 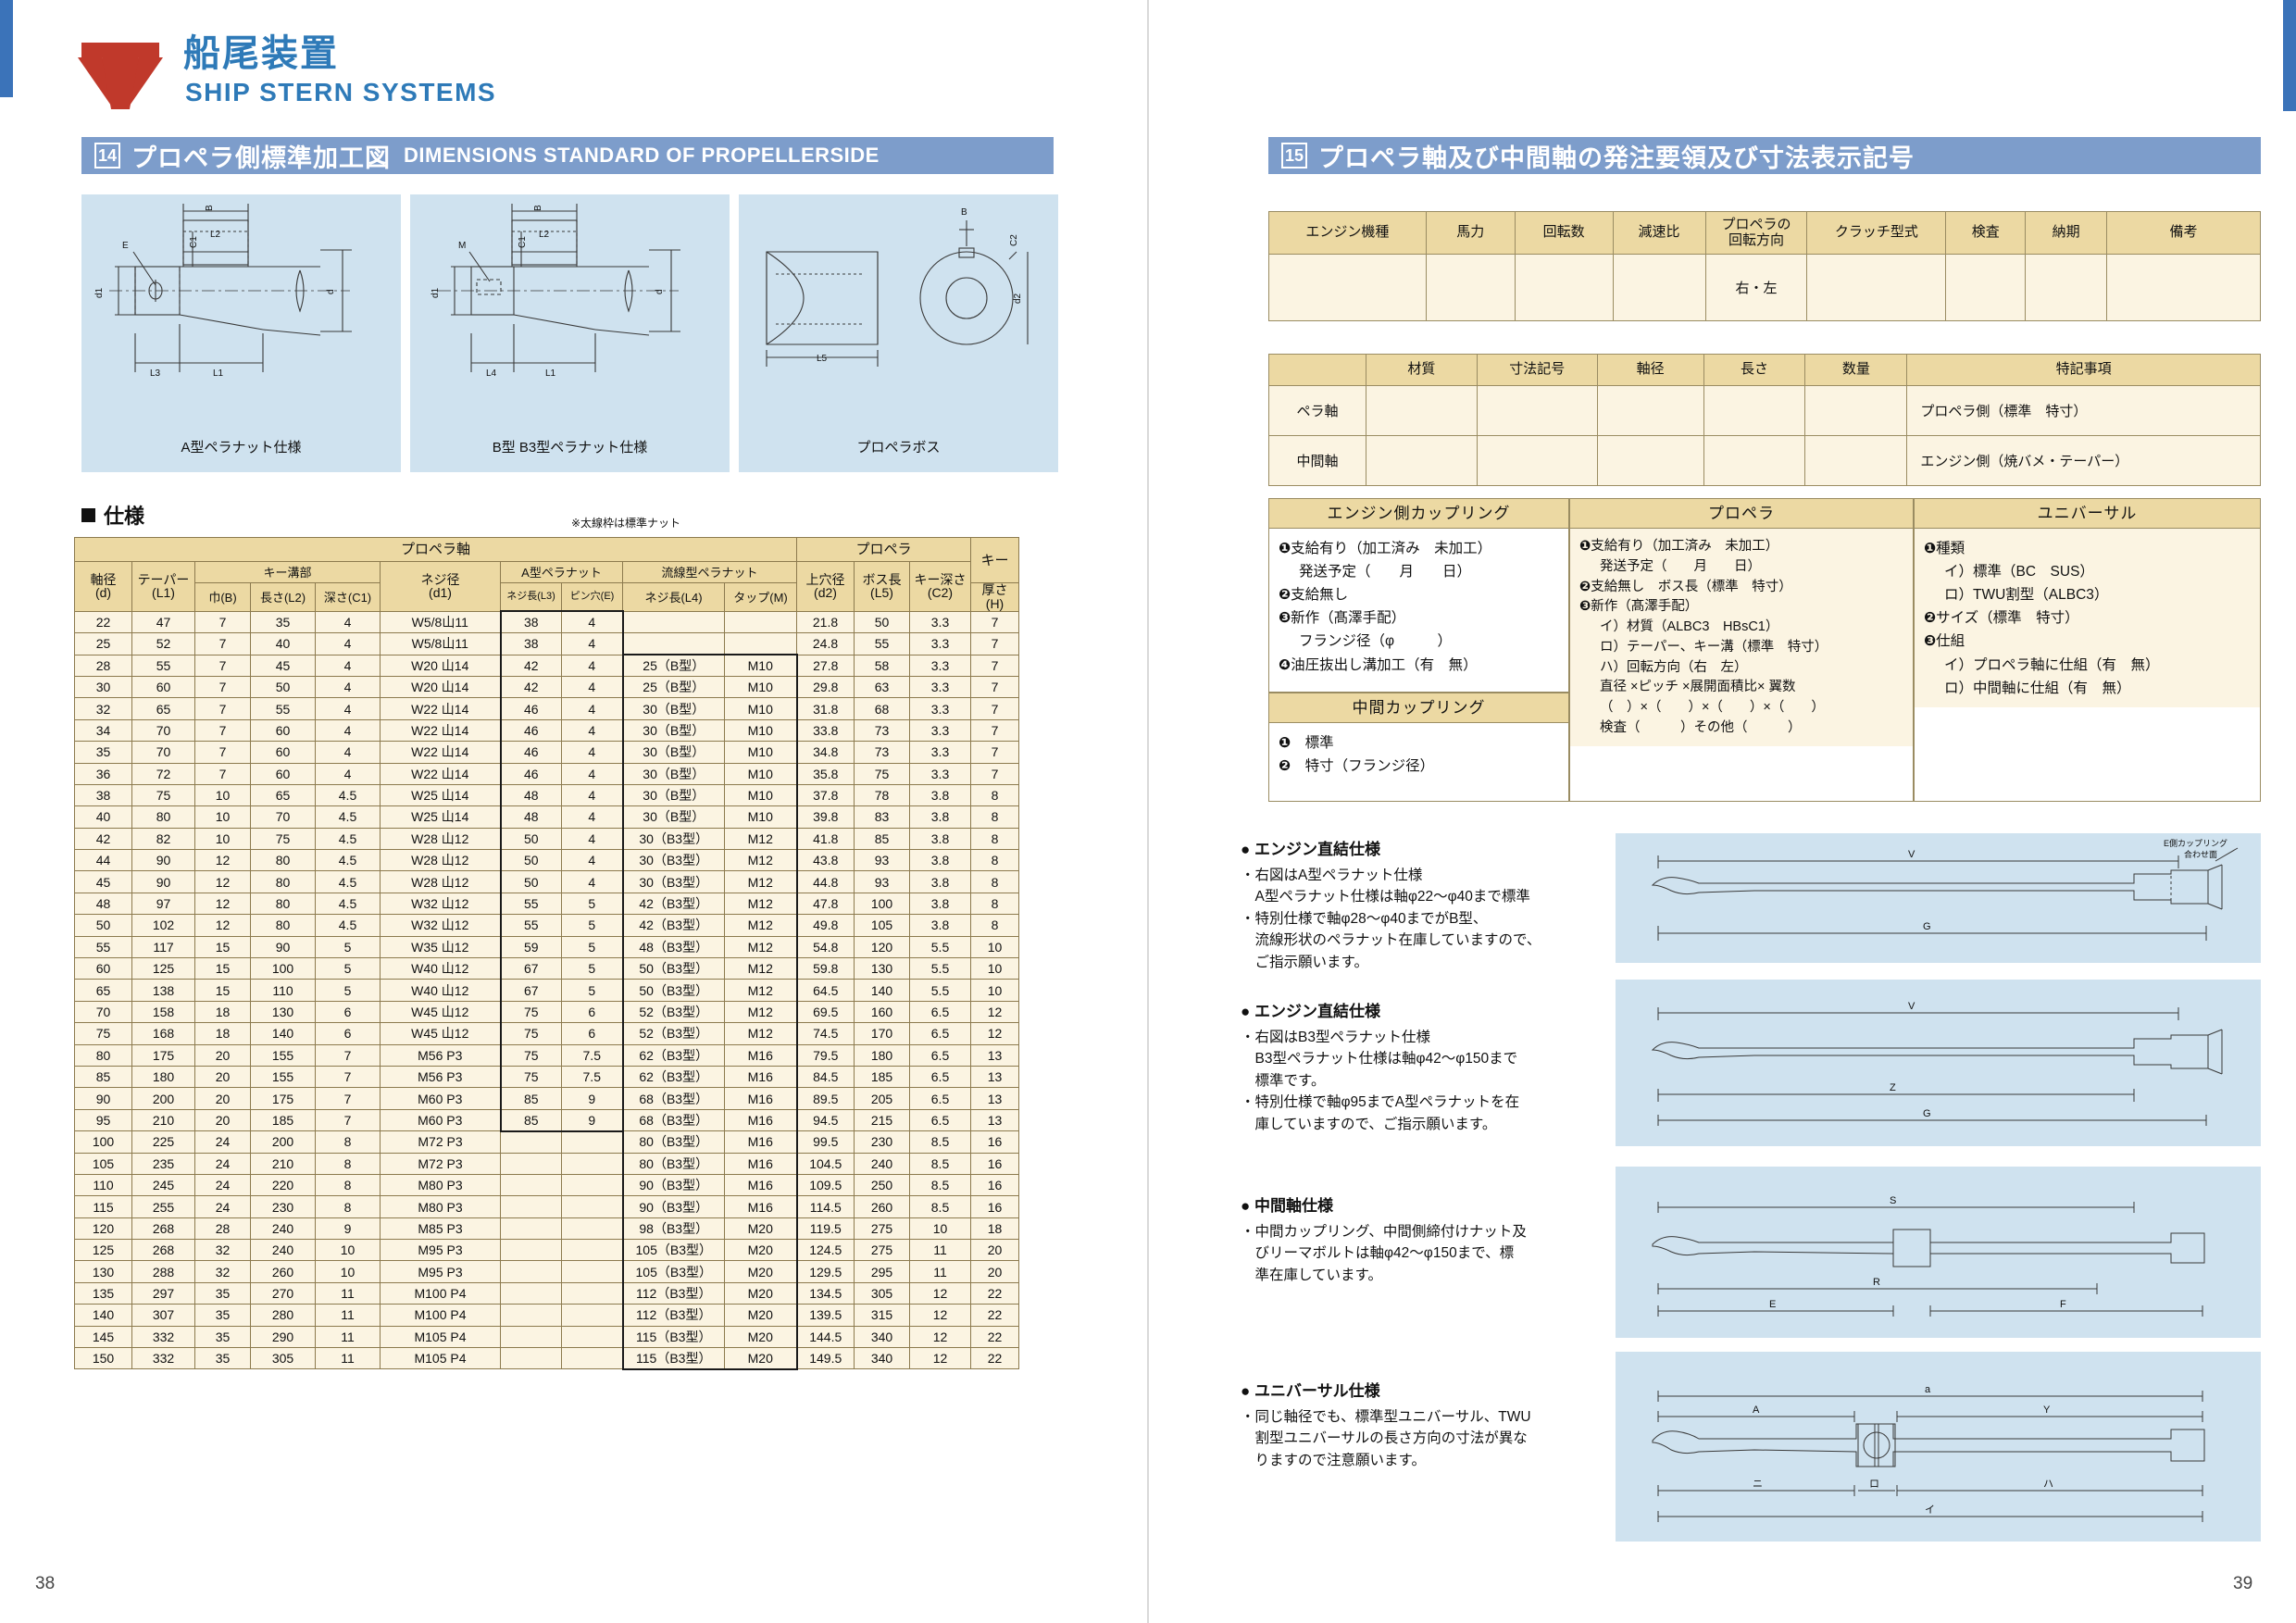 What do you see at coordinates (163, 881) in the screenshot?
I see `spec-cell: 90` at bounding box center [163, 881].